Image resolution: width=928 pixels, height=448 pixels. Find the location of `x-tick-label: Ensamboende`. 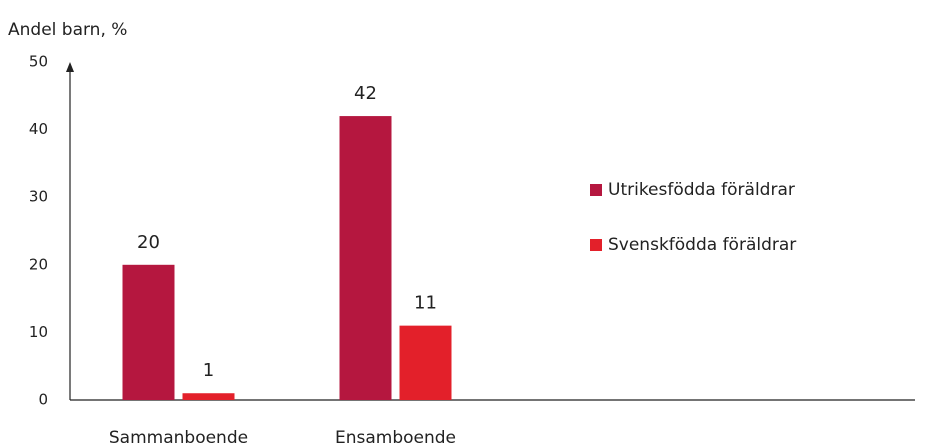

x-tick-label: Ensamboende is located at coordinates (395, 438).